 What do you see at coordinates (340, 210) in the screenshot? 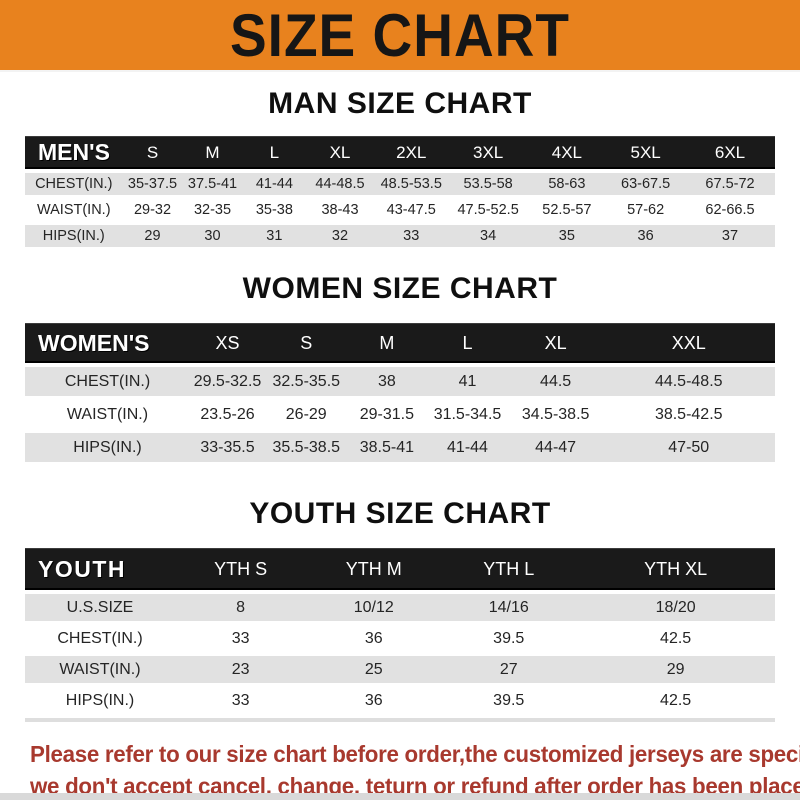
I see `measurement-cell: 38-43` at bounding box center [340, 210].